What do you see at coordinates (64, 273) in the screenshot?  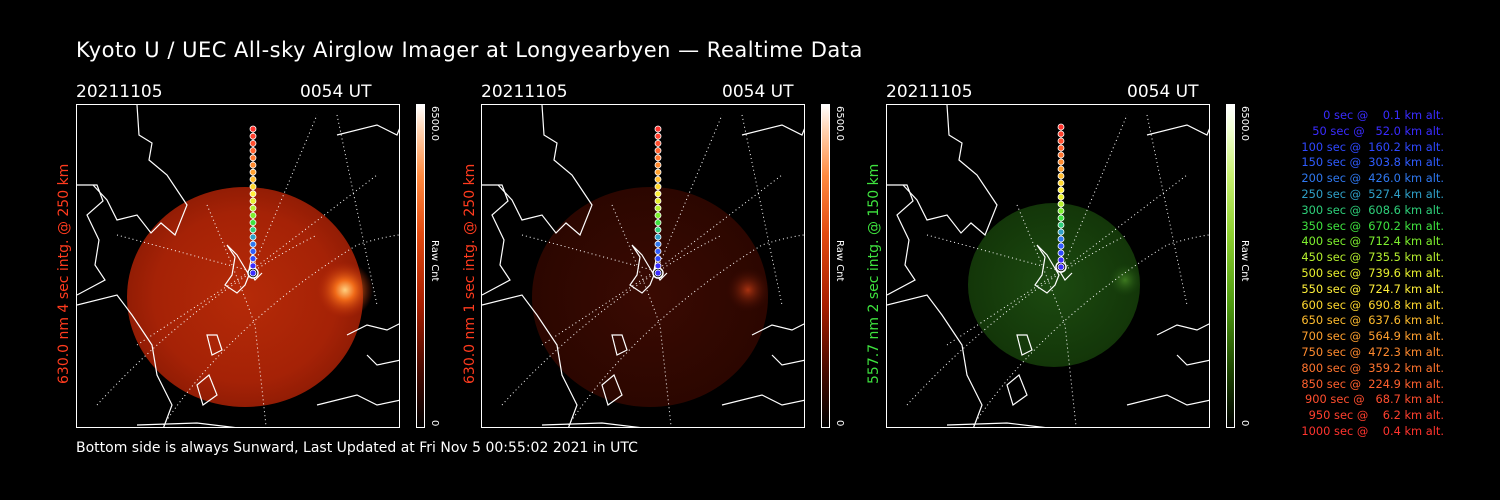 I see `panel-1-wavelength-label: 630.0 nm 4 sec intg. @ 250 km` at bounding box center [64, 273].